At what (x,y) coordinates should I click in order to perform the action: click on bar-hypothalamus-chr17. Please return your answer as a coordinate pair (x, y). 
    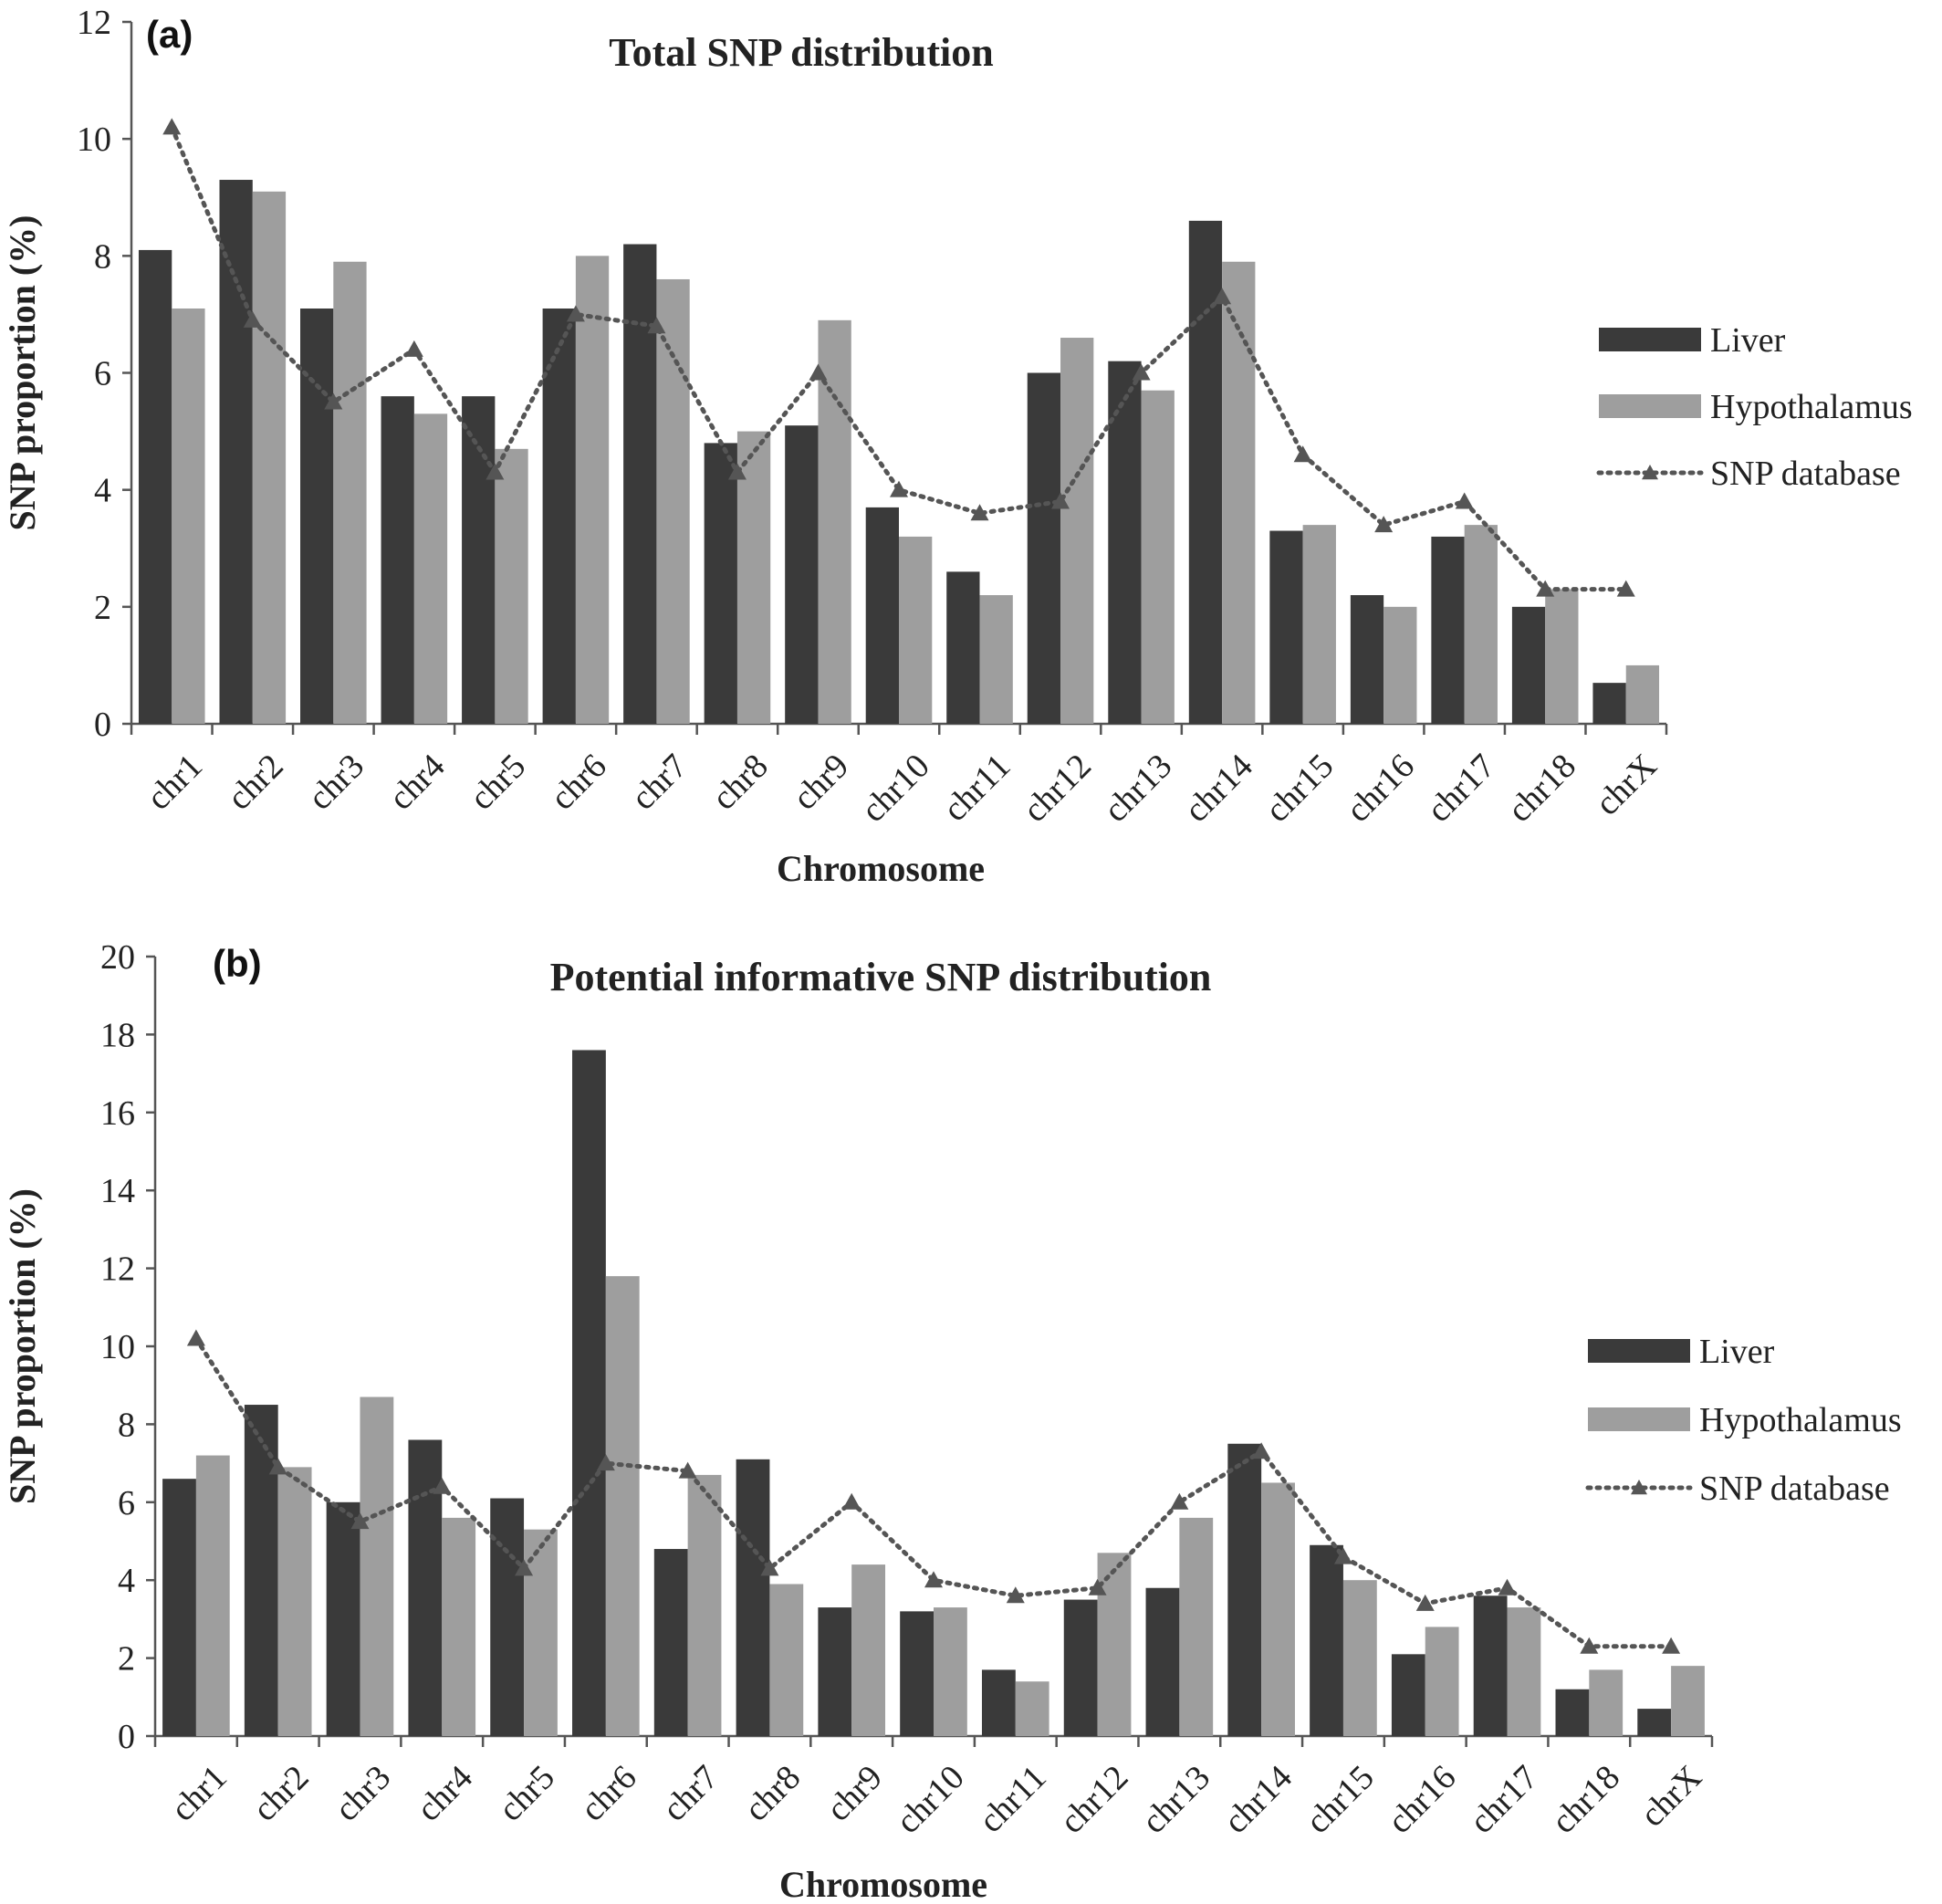
    Looking at the image, I should click on (1524, 1672).